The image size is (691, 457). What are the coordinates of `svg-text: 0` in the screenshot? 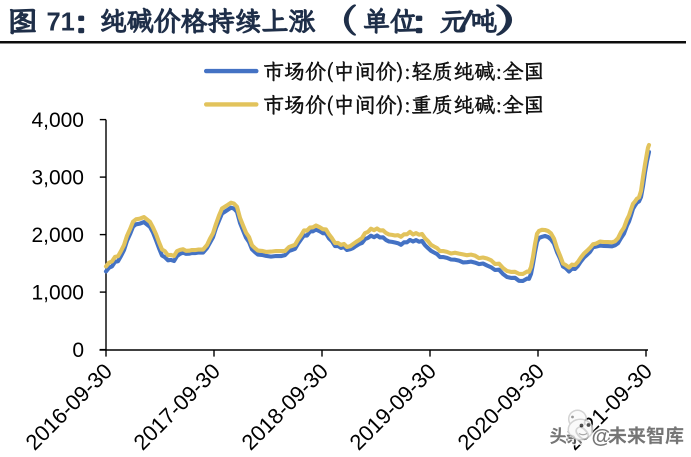 It's located at (78, 350).